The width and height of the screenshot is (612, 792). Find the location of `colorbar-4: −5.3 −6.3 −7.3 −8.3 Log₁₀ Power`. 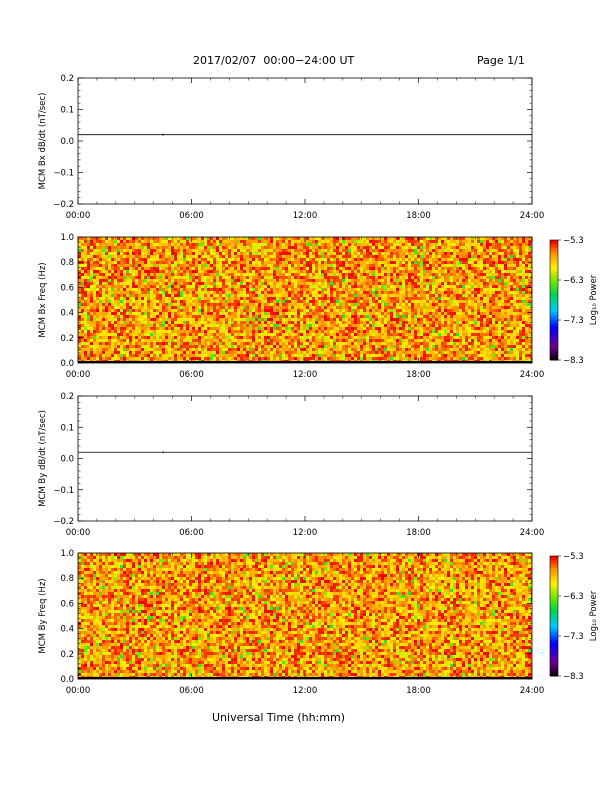

colorbar-4: −5.3 −6.3 −7.3 −8.3 Log₁₀ Power is located at coordinates (574, 617).